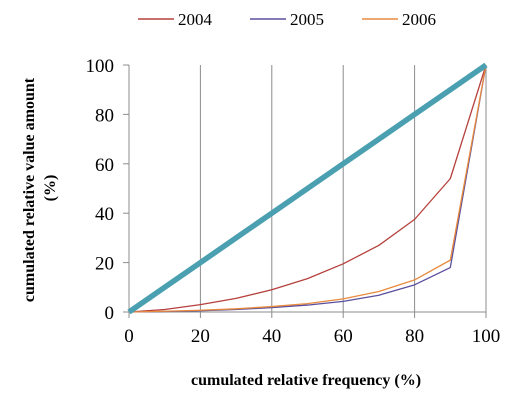 This screenshot has height=394, width=517. I want to click on y-tick-label-1: 20, so click(104, 264).